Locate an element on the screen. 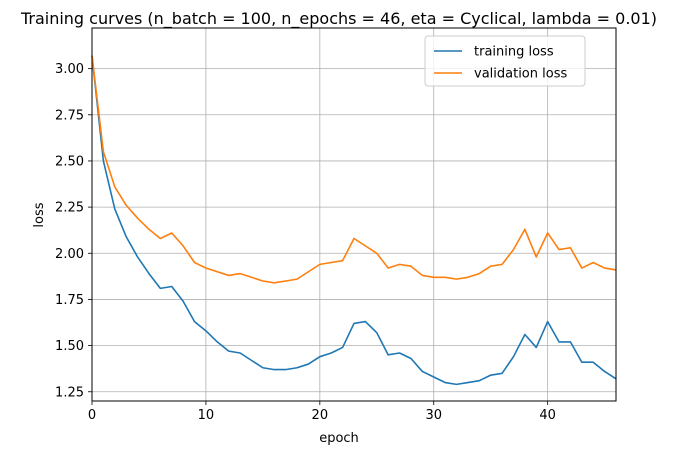  x-tick-label: 10 is located at coordinates (206, 415).